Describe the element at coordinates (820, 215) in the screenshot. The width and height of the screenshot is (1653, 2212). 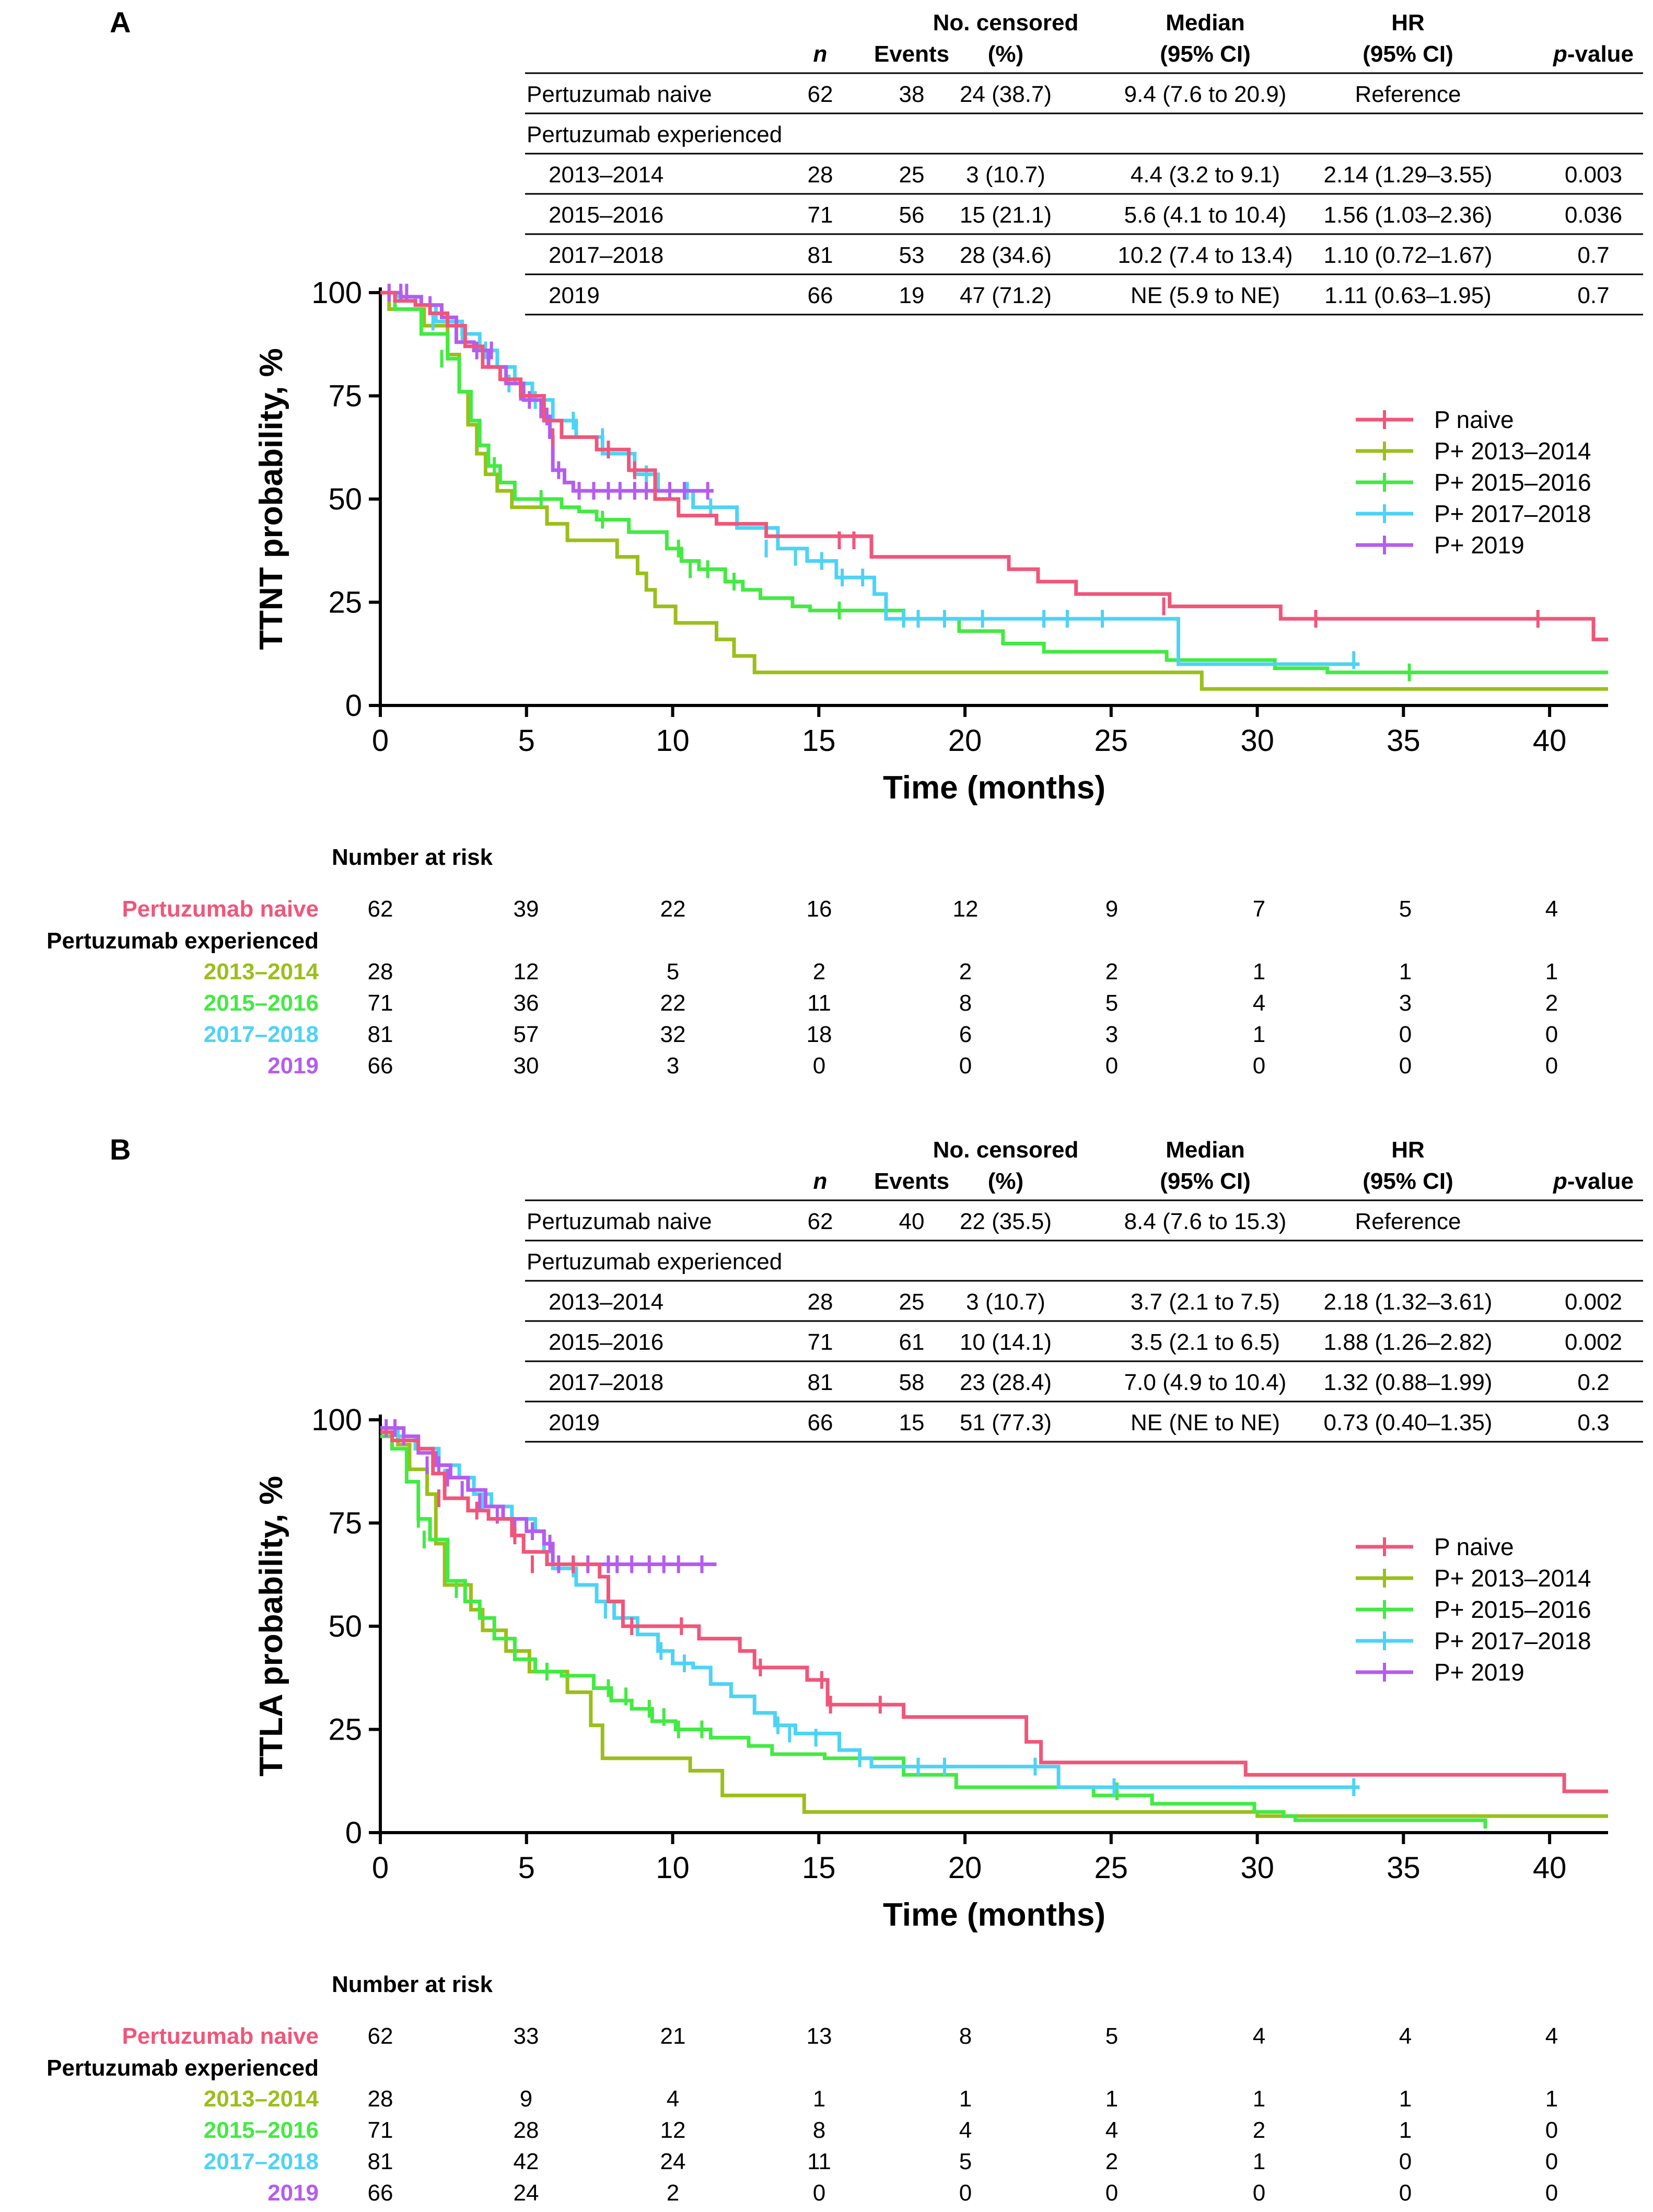
I see `table-cell-n: 71` at that location.